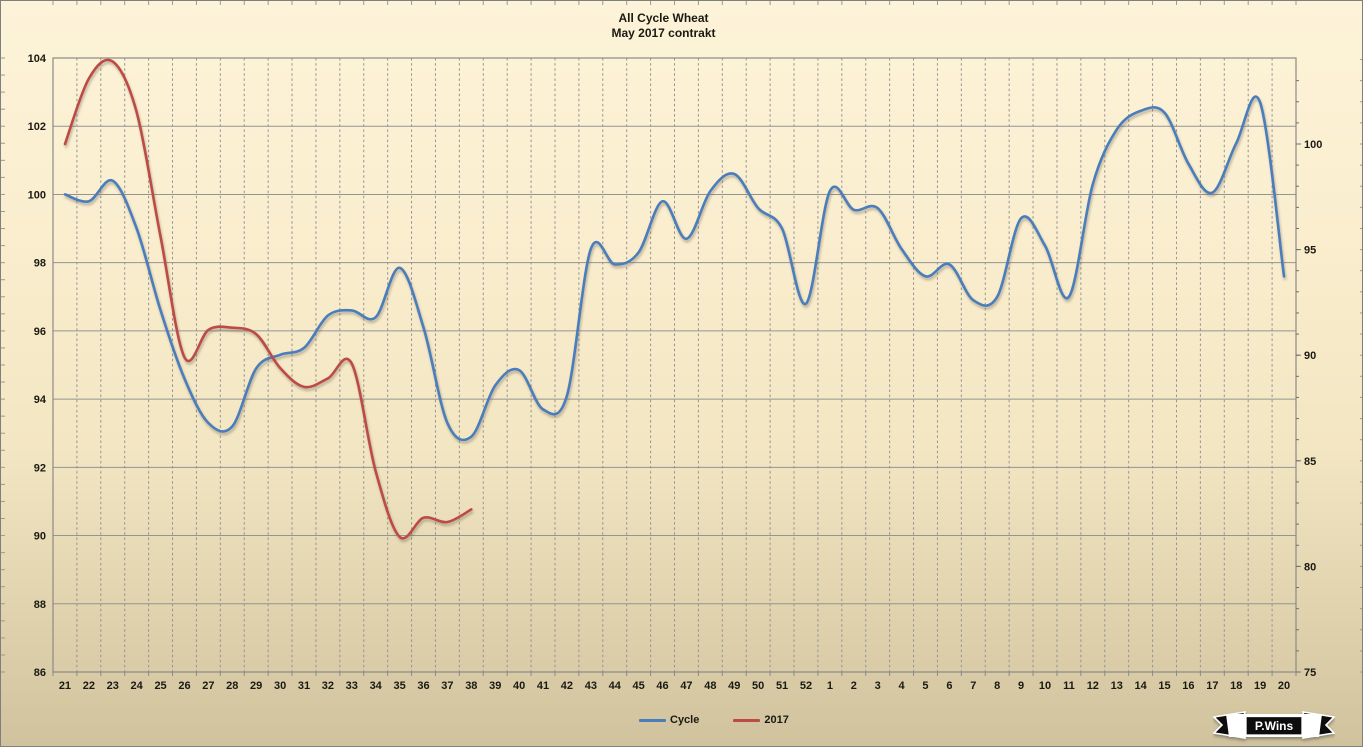  What do you see at coordinates (669, 720) in the screenshot?
I see `legend-item-cycle: Cycle` at bounding box center [669, 720].